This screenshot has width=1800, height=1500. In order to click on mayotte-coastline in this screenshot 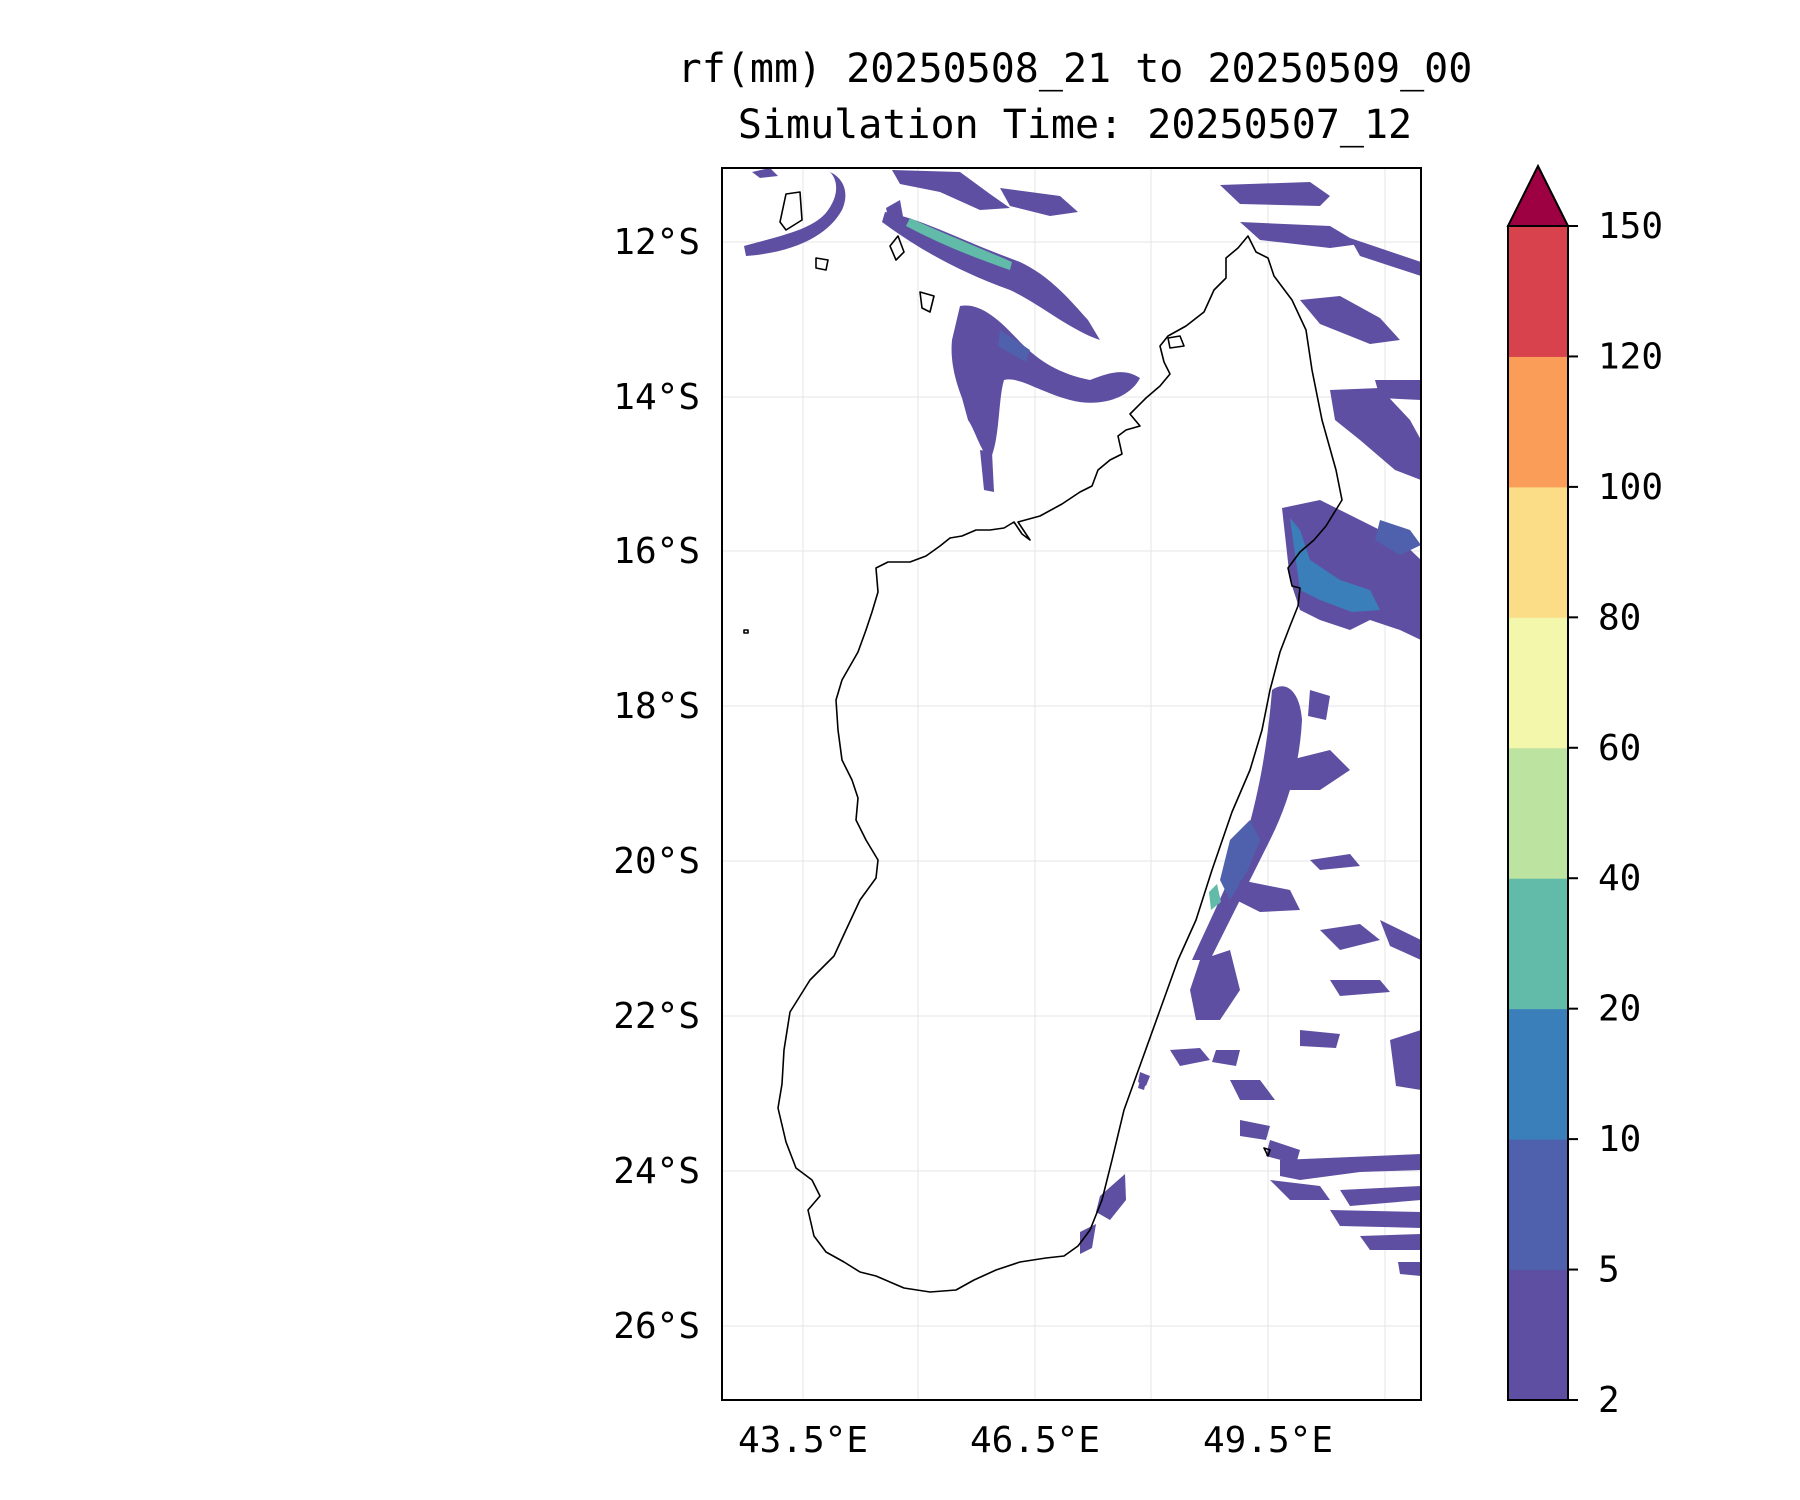, I will do `click(897, 248)`.